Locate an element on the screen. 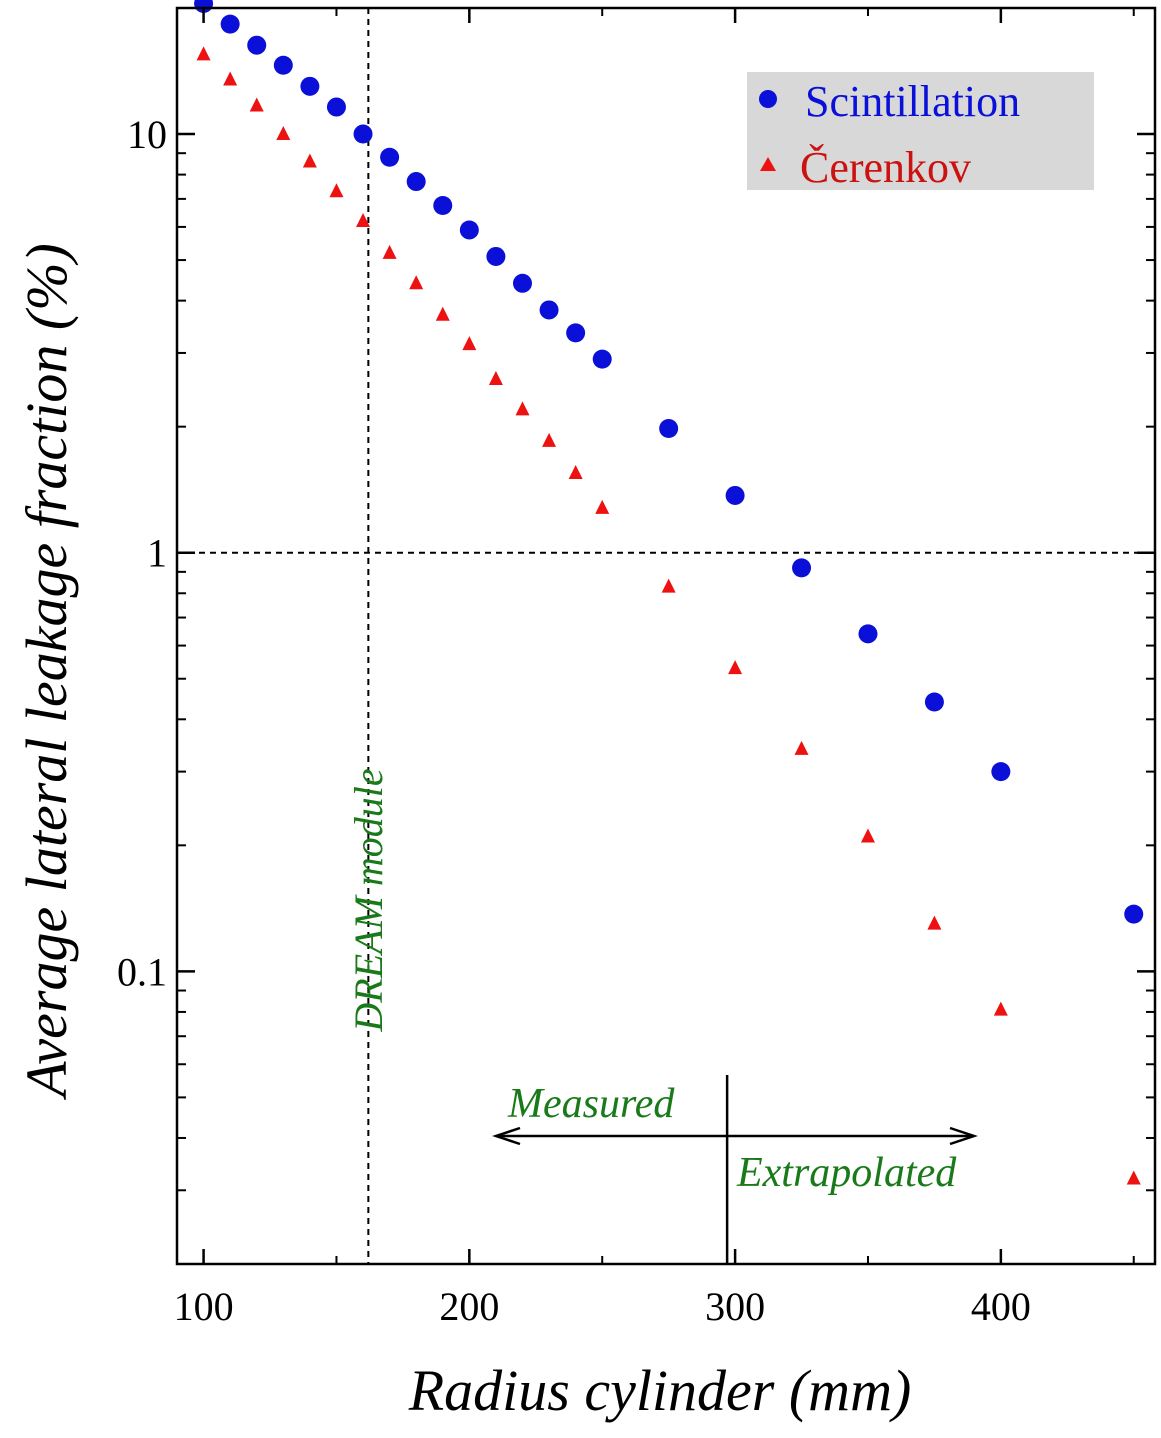  legend: Scintillation Čerenkov is located at coordinates (920, 132).